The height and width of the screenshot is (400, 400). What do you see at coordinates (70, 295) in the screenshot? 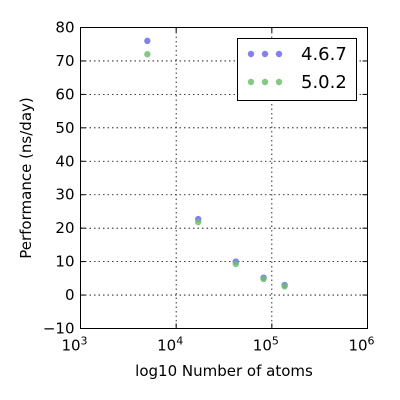
I see `y-tick-label: 0` at bounding box center [70, 295].